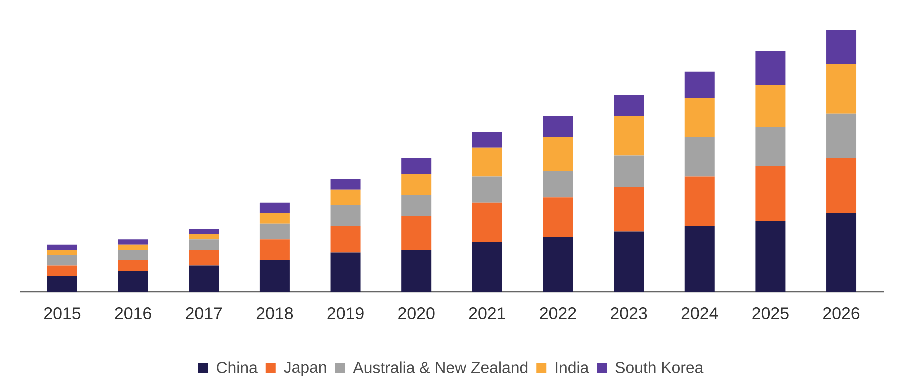 This screenshot has height=389, width=904. Describe the element at coordinates (346, 314) in the screenshot. I see `x-tick-label: 2019` at that location.